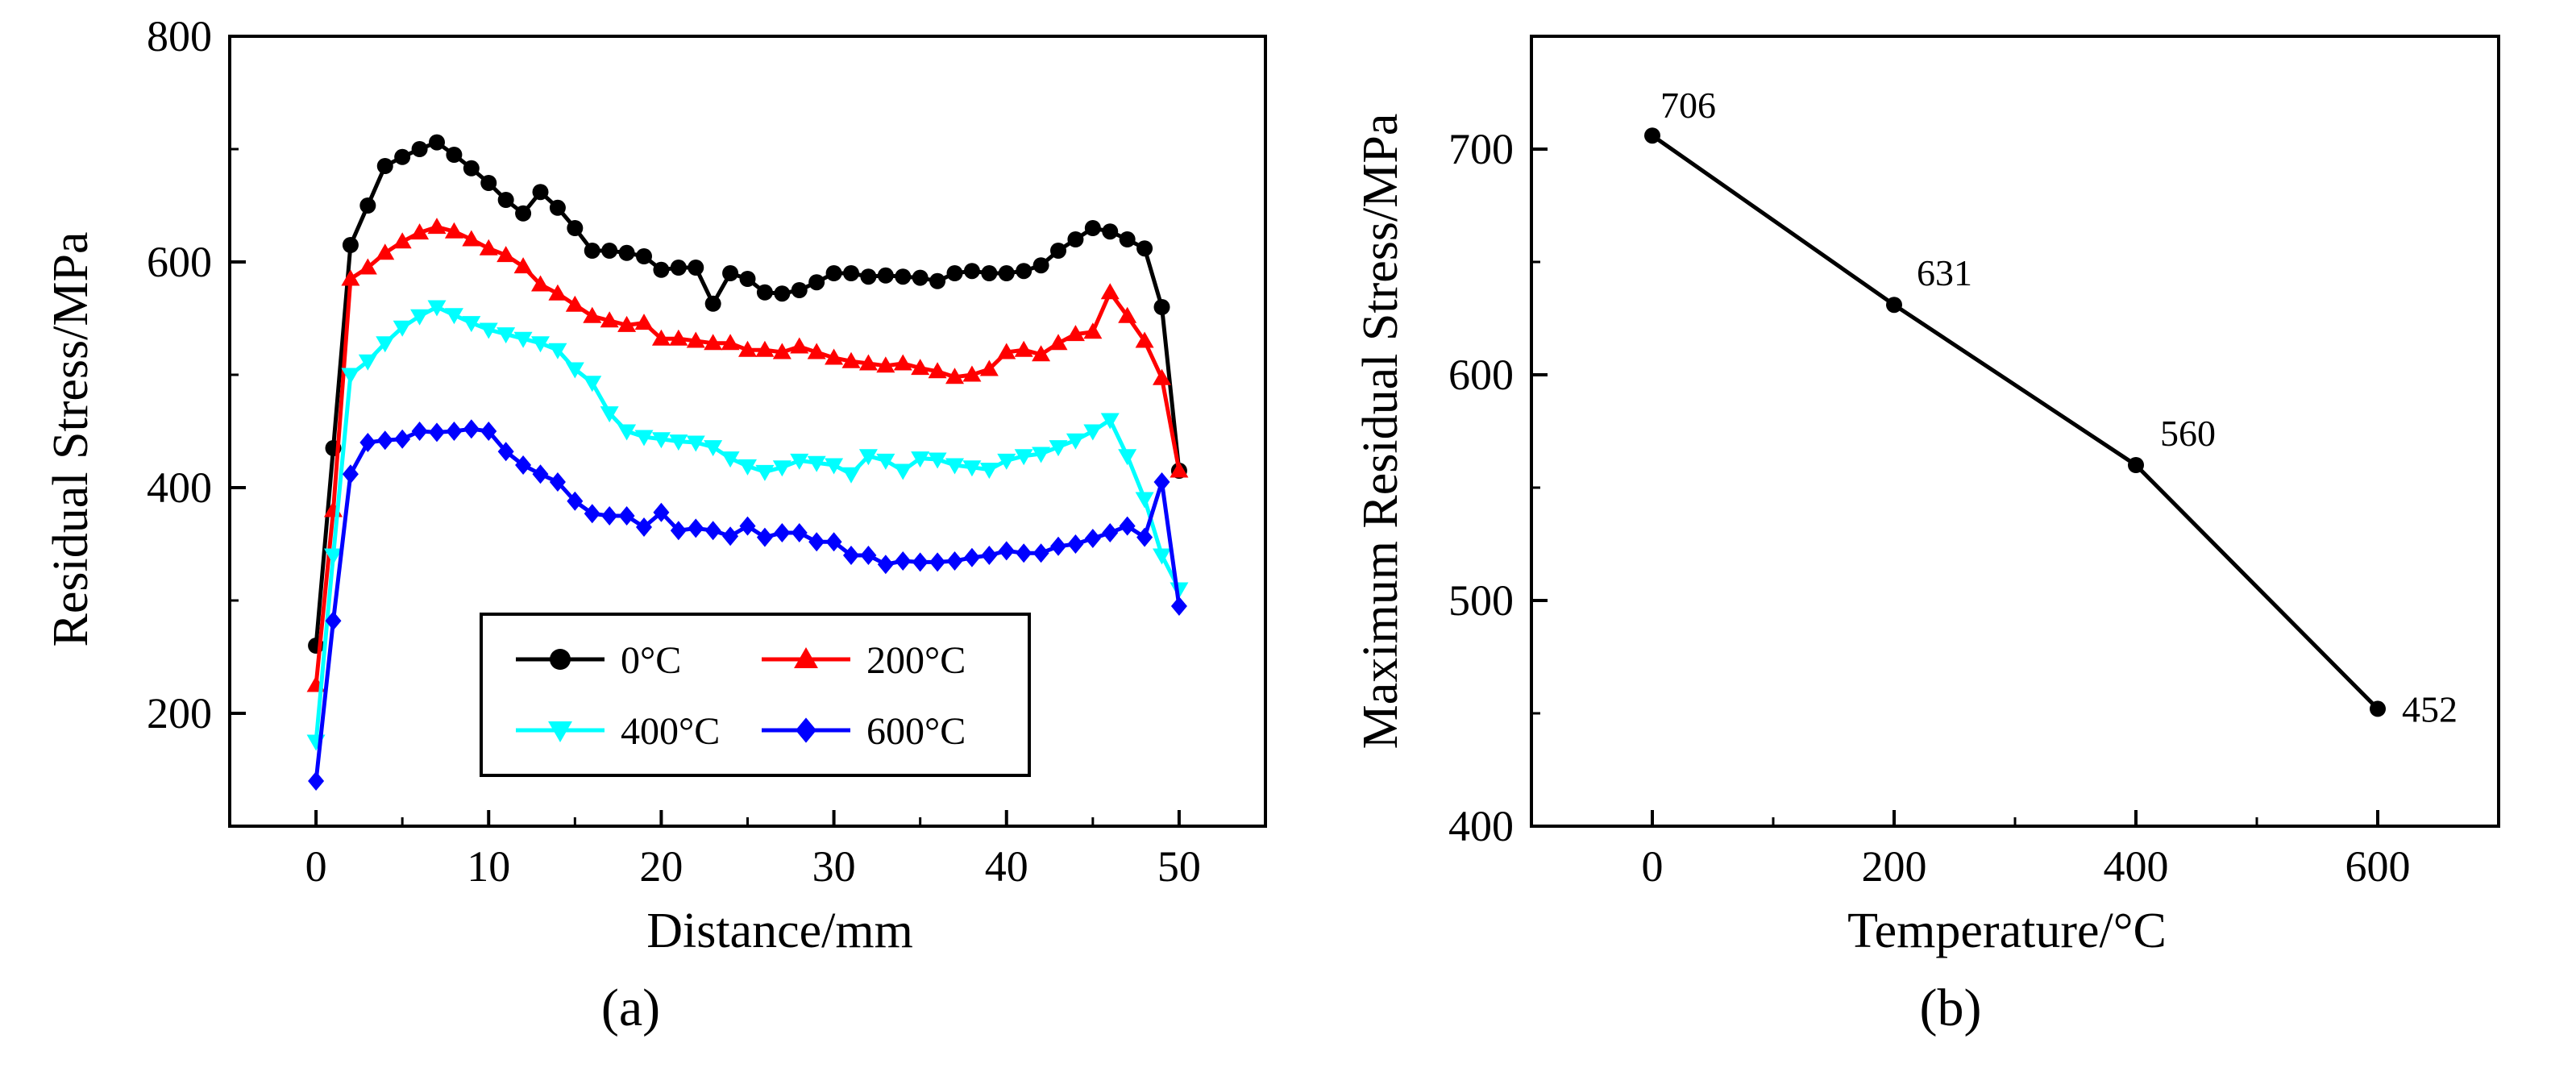  I want to click on data-label: 560, so click(2188, 433).